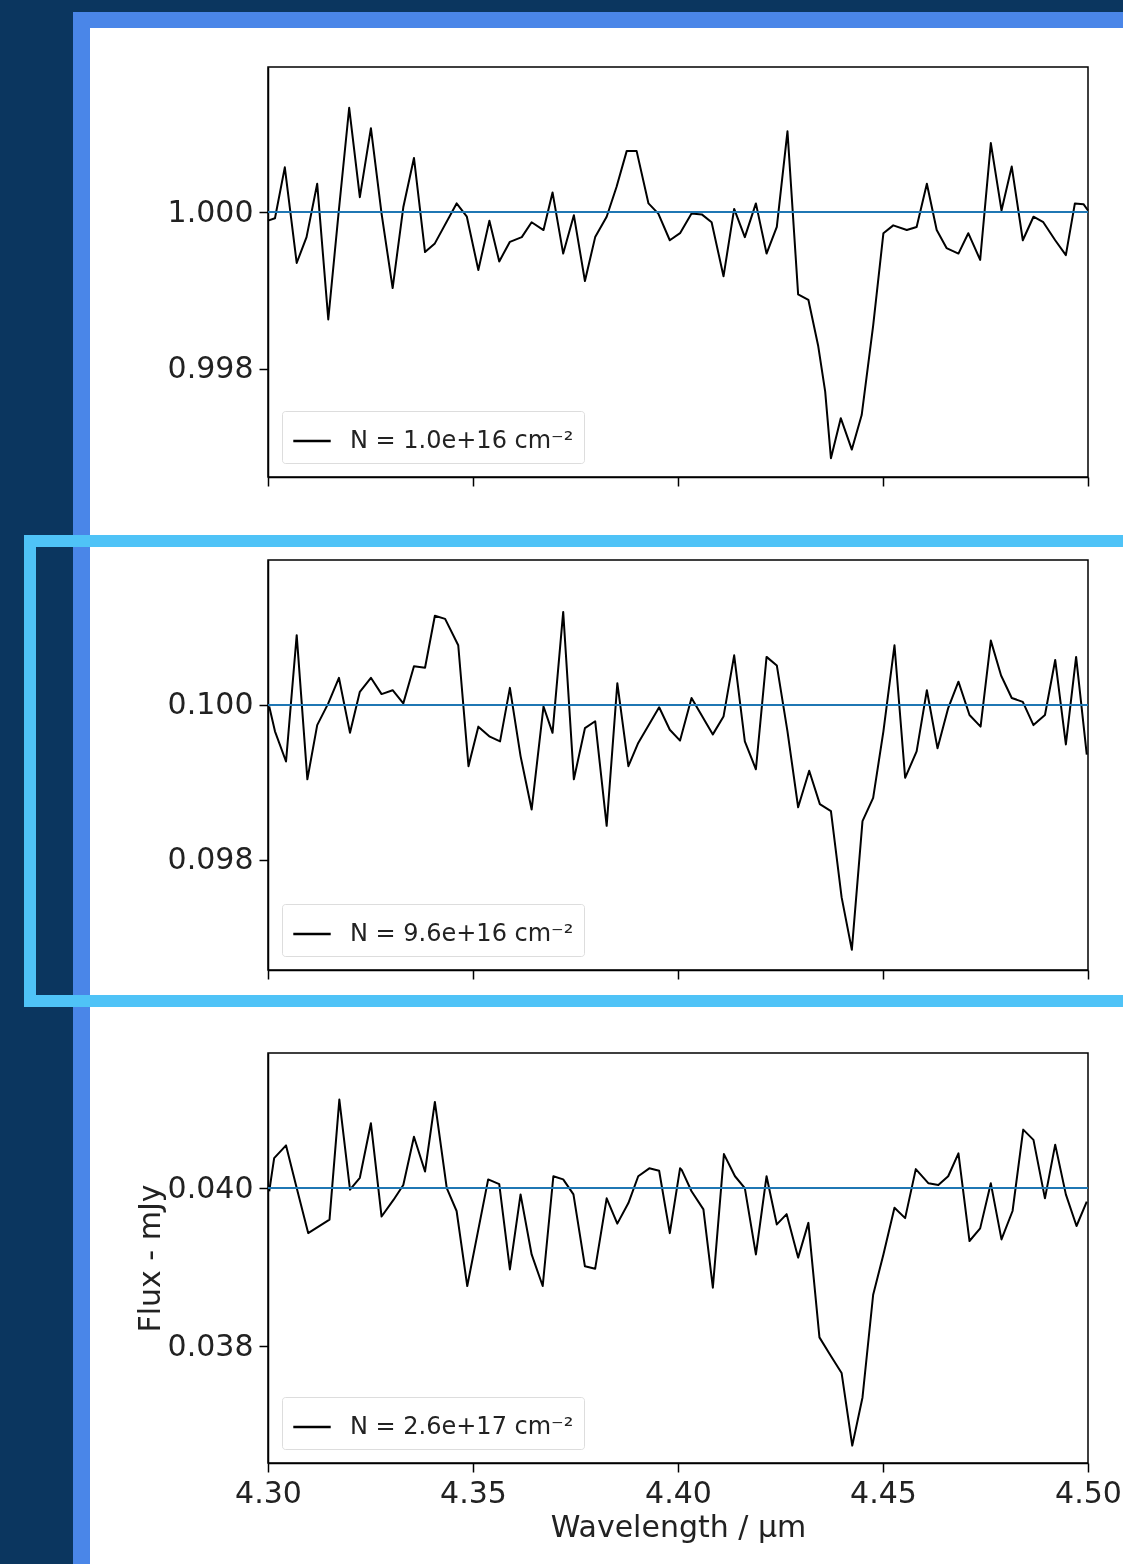 The height and width of the screenshot is (1564, 1123). What do you see at coordinates (210, 704) in the screenshot?
I see `y-tick-label: 0.100` at bounding box center [210, 704].